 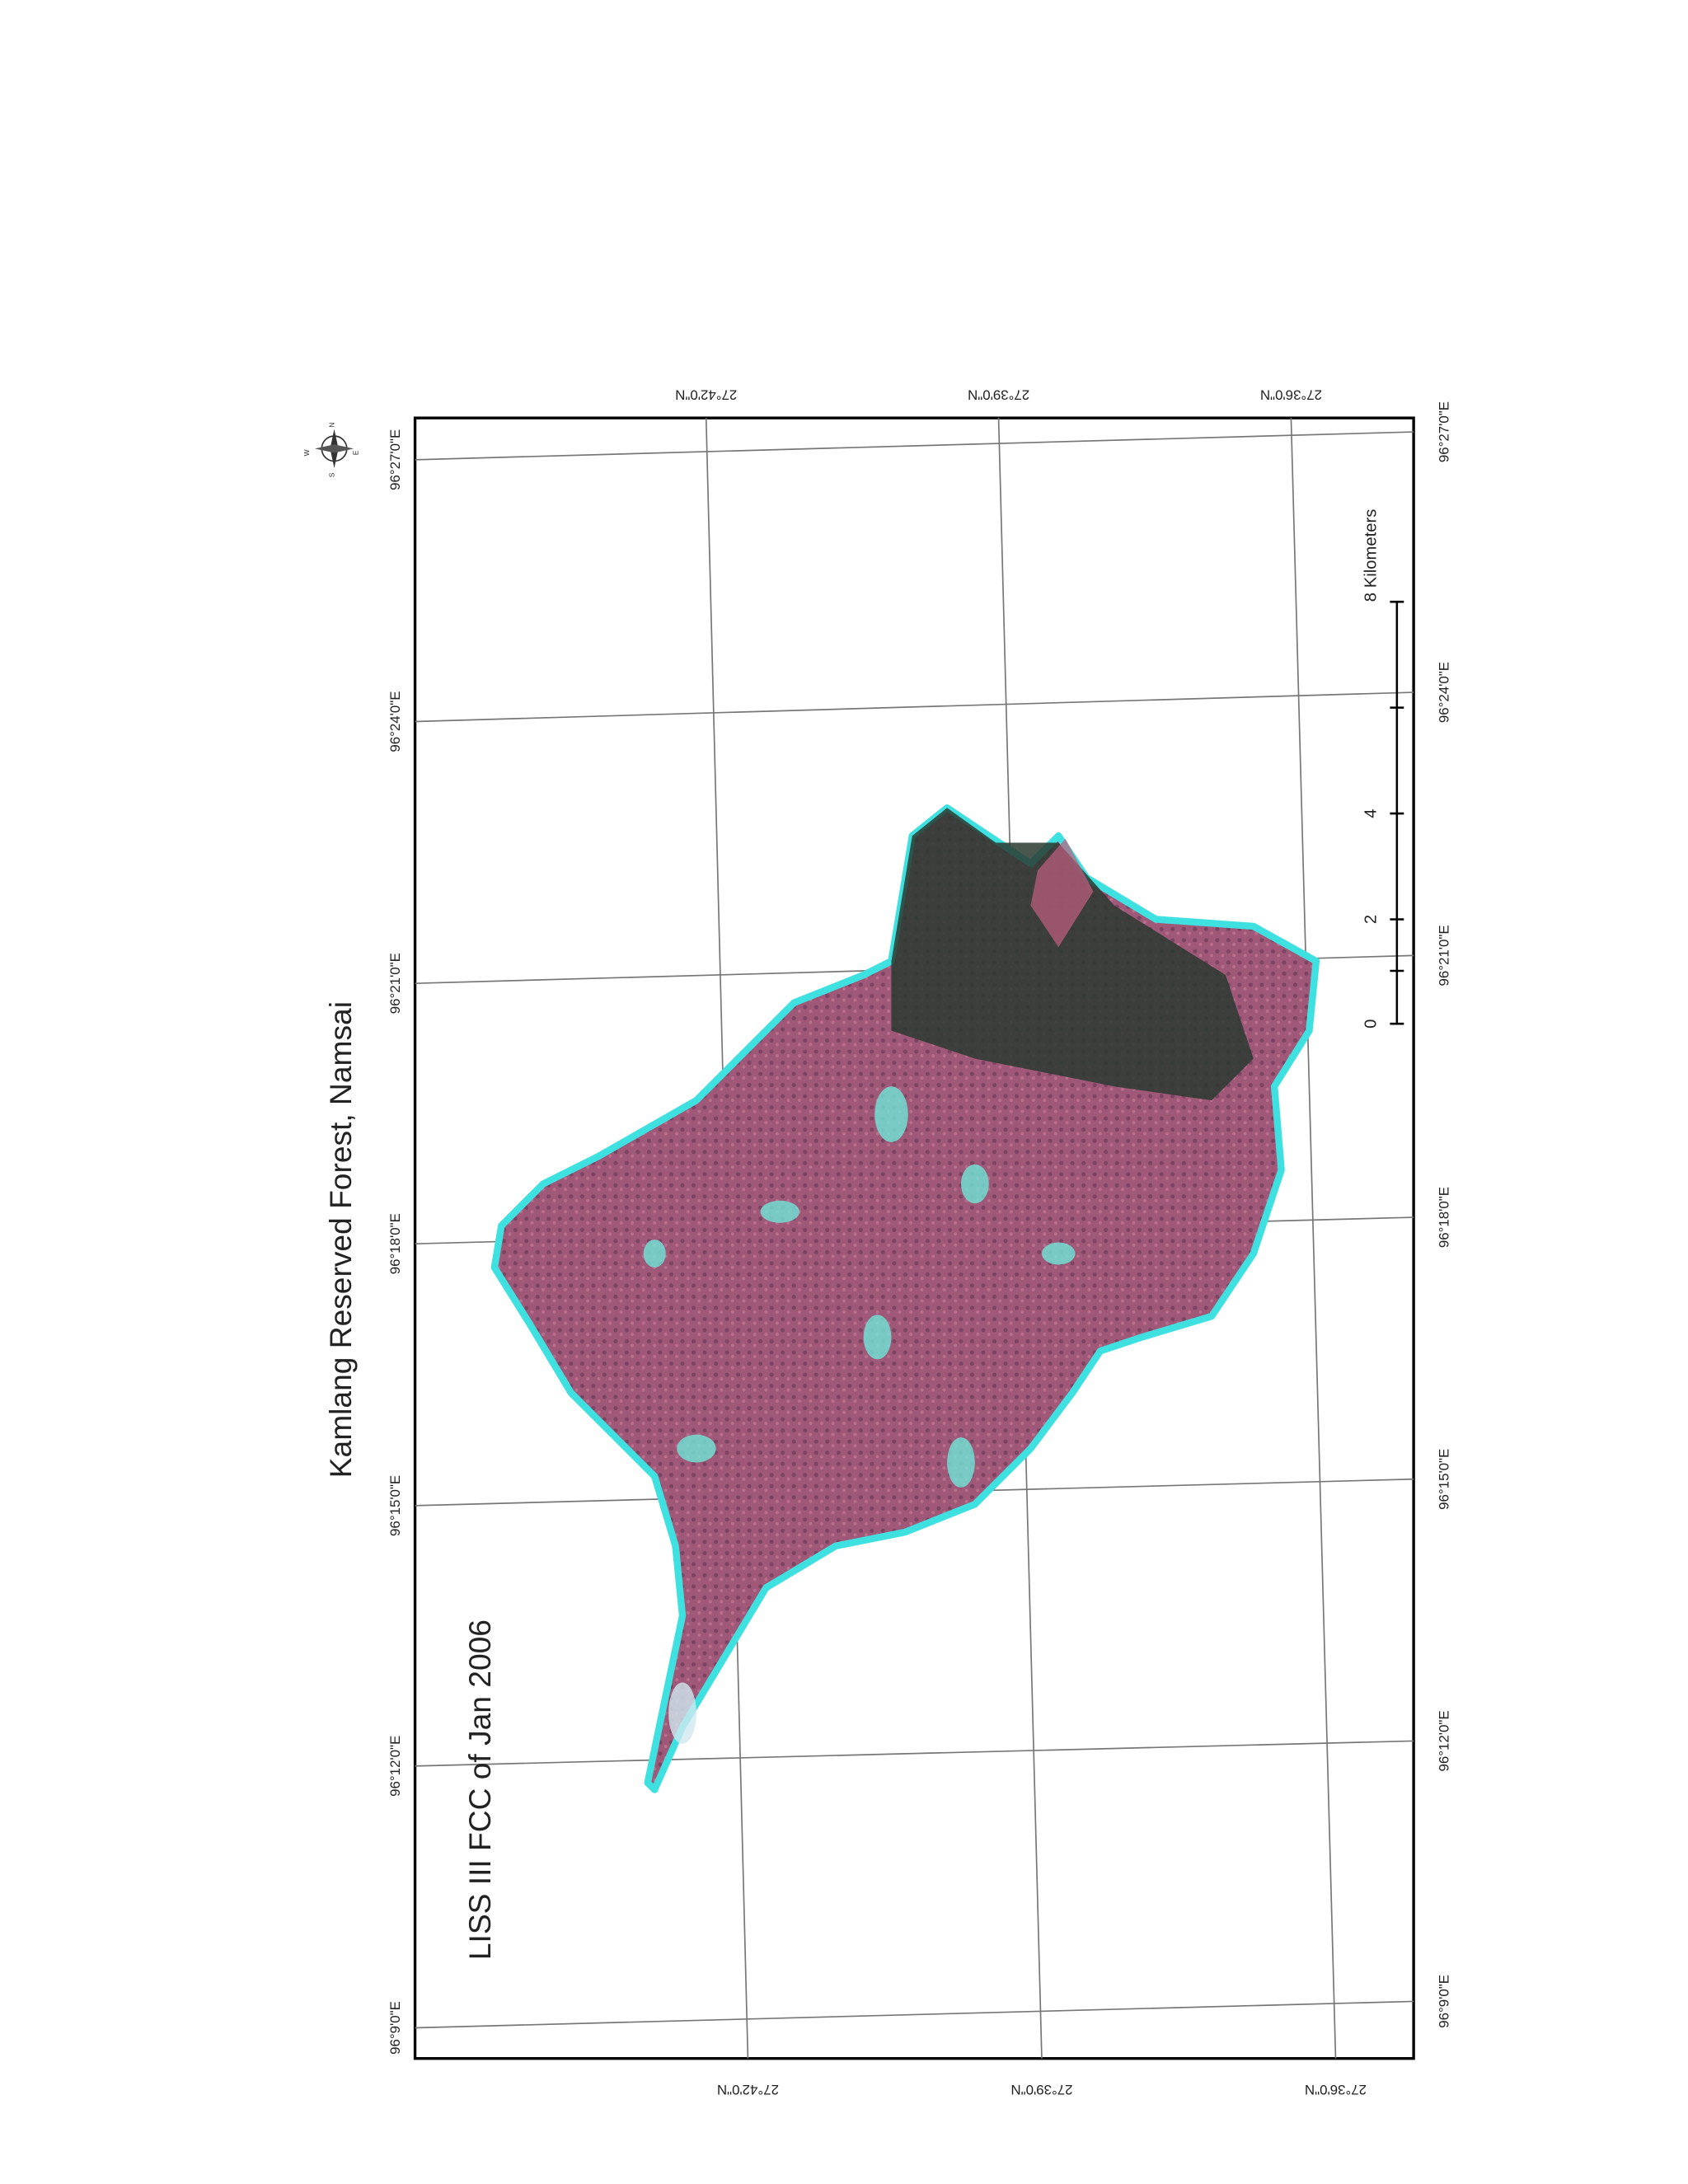 What do you see at coordinates (1336, 2089) in the screenshot?
I see `bottom-coord-label: 27°36'0"N` at bounding box center [1336, 2089].